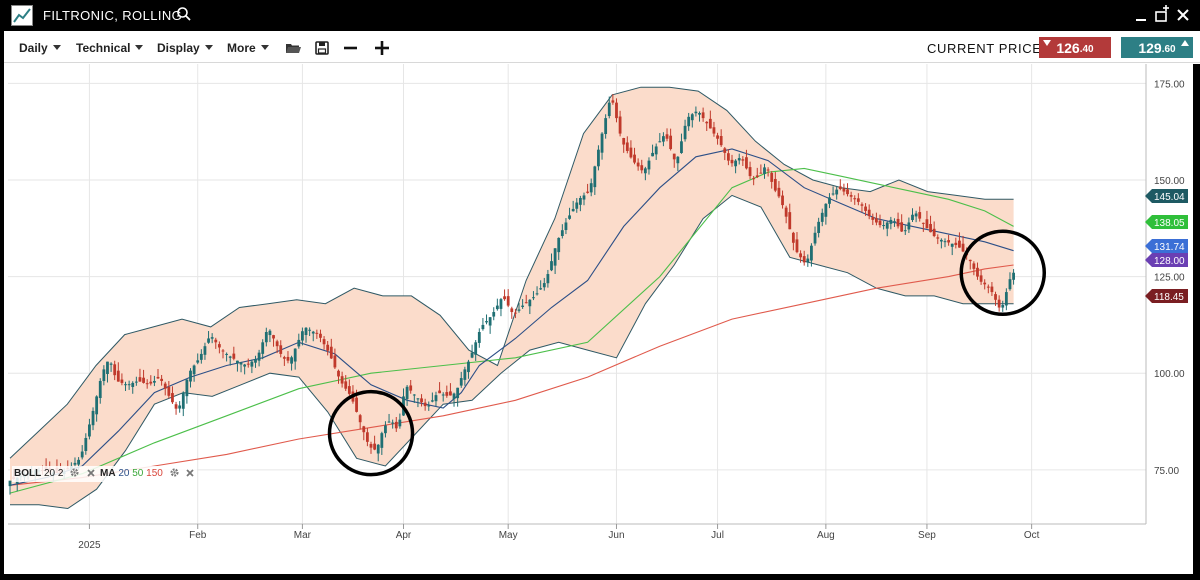 The height and width of the screenshot is (580, 1200). Describe the element at coordinates (1075, 47) in the screenshot. I see `bid-price-button: 126.40` at that location.